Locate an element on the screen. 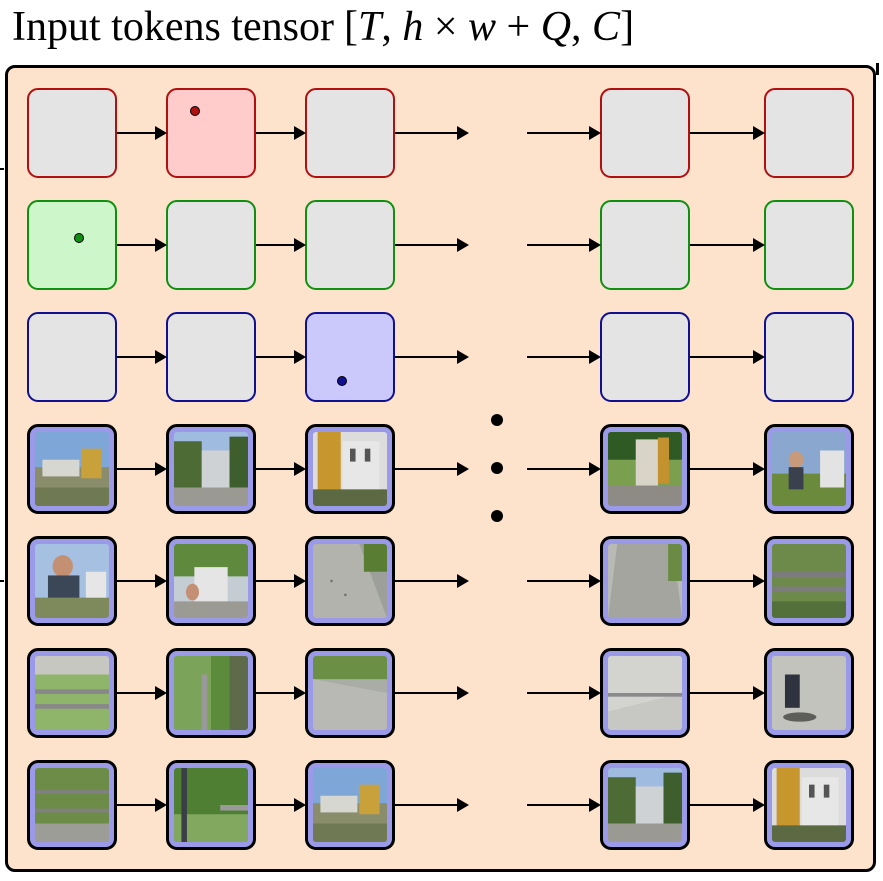  right-edge-tick is located at coordinates (877, 69).